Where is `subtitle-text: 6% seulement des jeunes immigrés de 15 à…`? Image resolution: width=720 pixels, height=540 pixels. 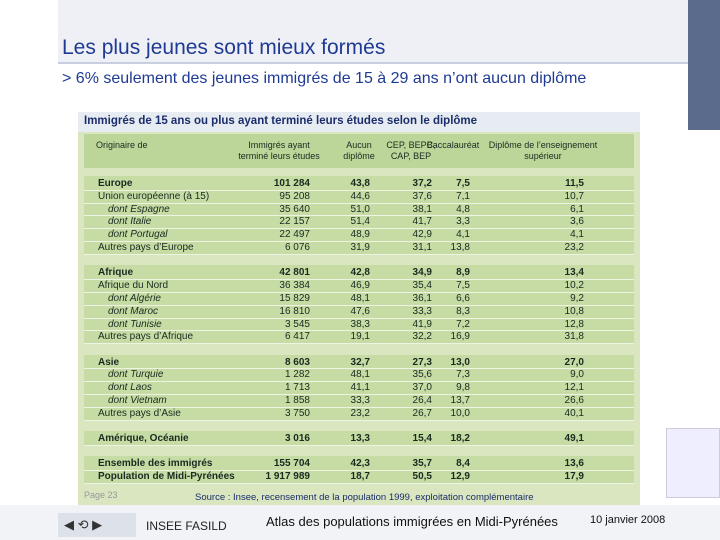 subtitle-text: 6% seulement des jeunes immigrés de 15 à… is located at coordinates (331, 78).